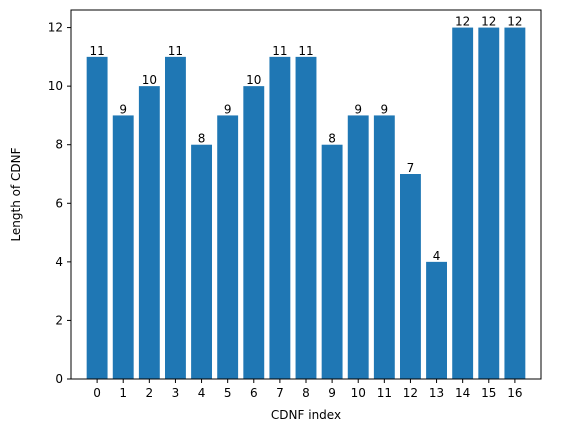 The width and height of the screenshot is (562, 432). I want to click on y-tick-label-8: 8, so click(59, 145).